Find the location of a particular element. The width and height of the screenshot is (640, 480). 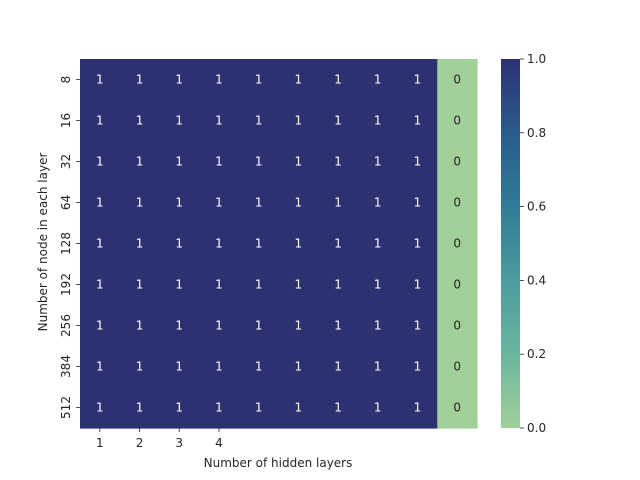

y-tick-label: 384 is located at coordinates (66, 366).